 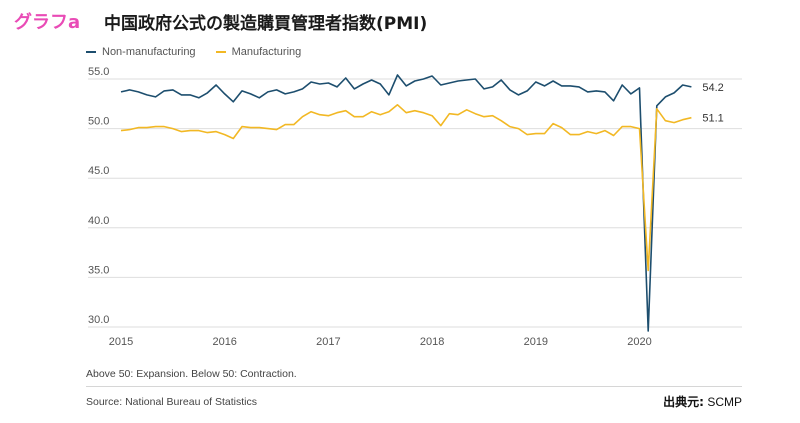 I want to click on chart-legend: Non-manufacturing Manufacturing, so click(x=203, y=52).